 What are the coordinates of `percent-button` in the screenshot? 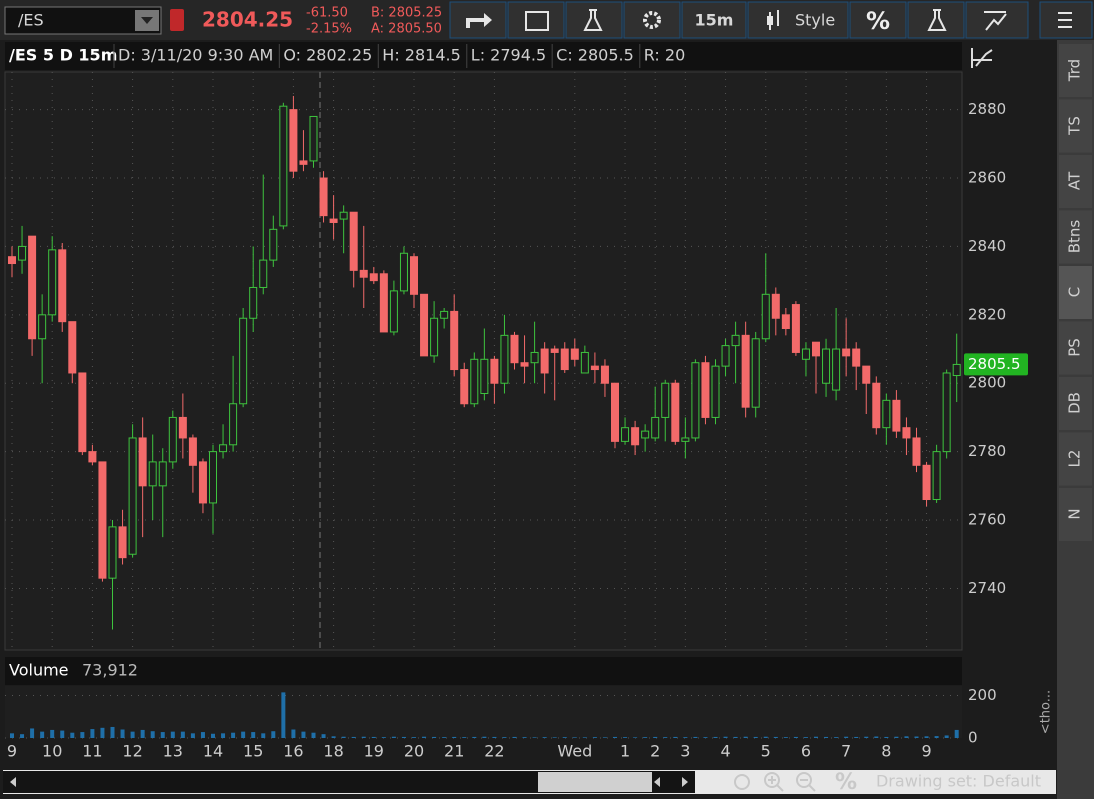 It's located at (878, 20).